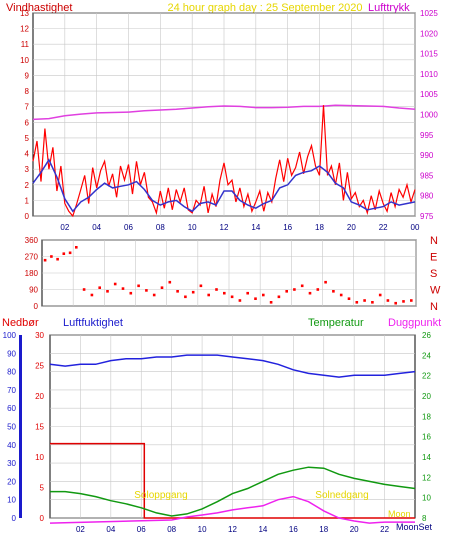  Describe the element at coordinates (427, 175) in the screenshot. I see `pressure-tick-label: 985` at that location.